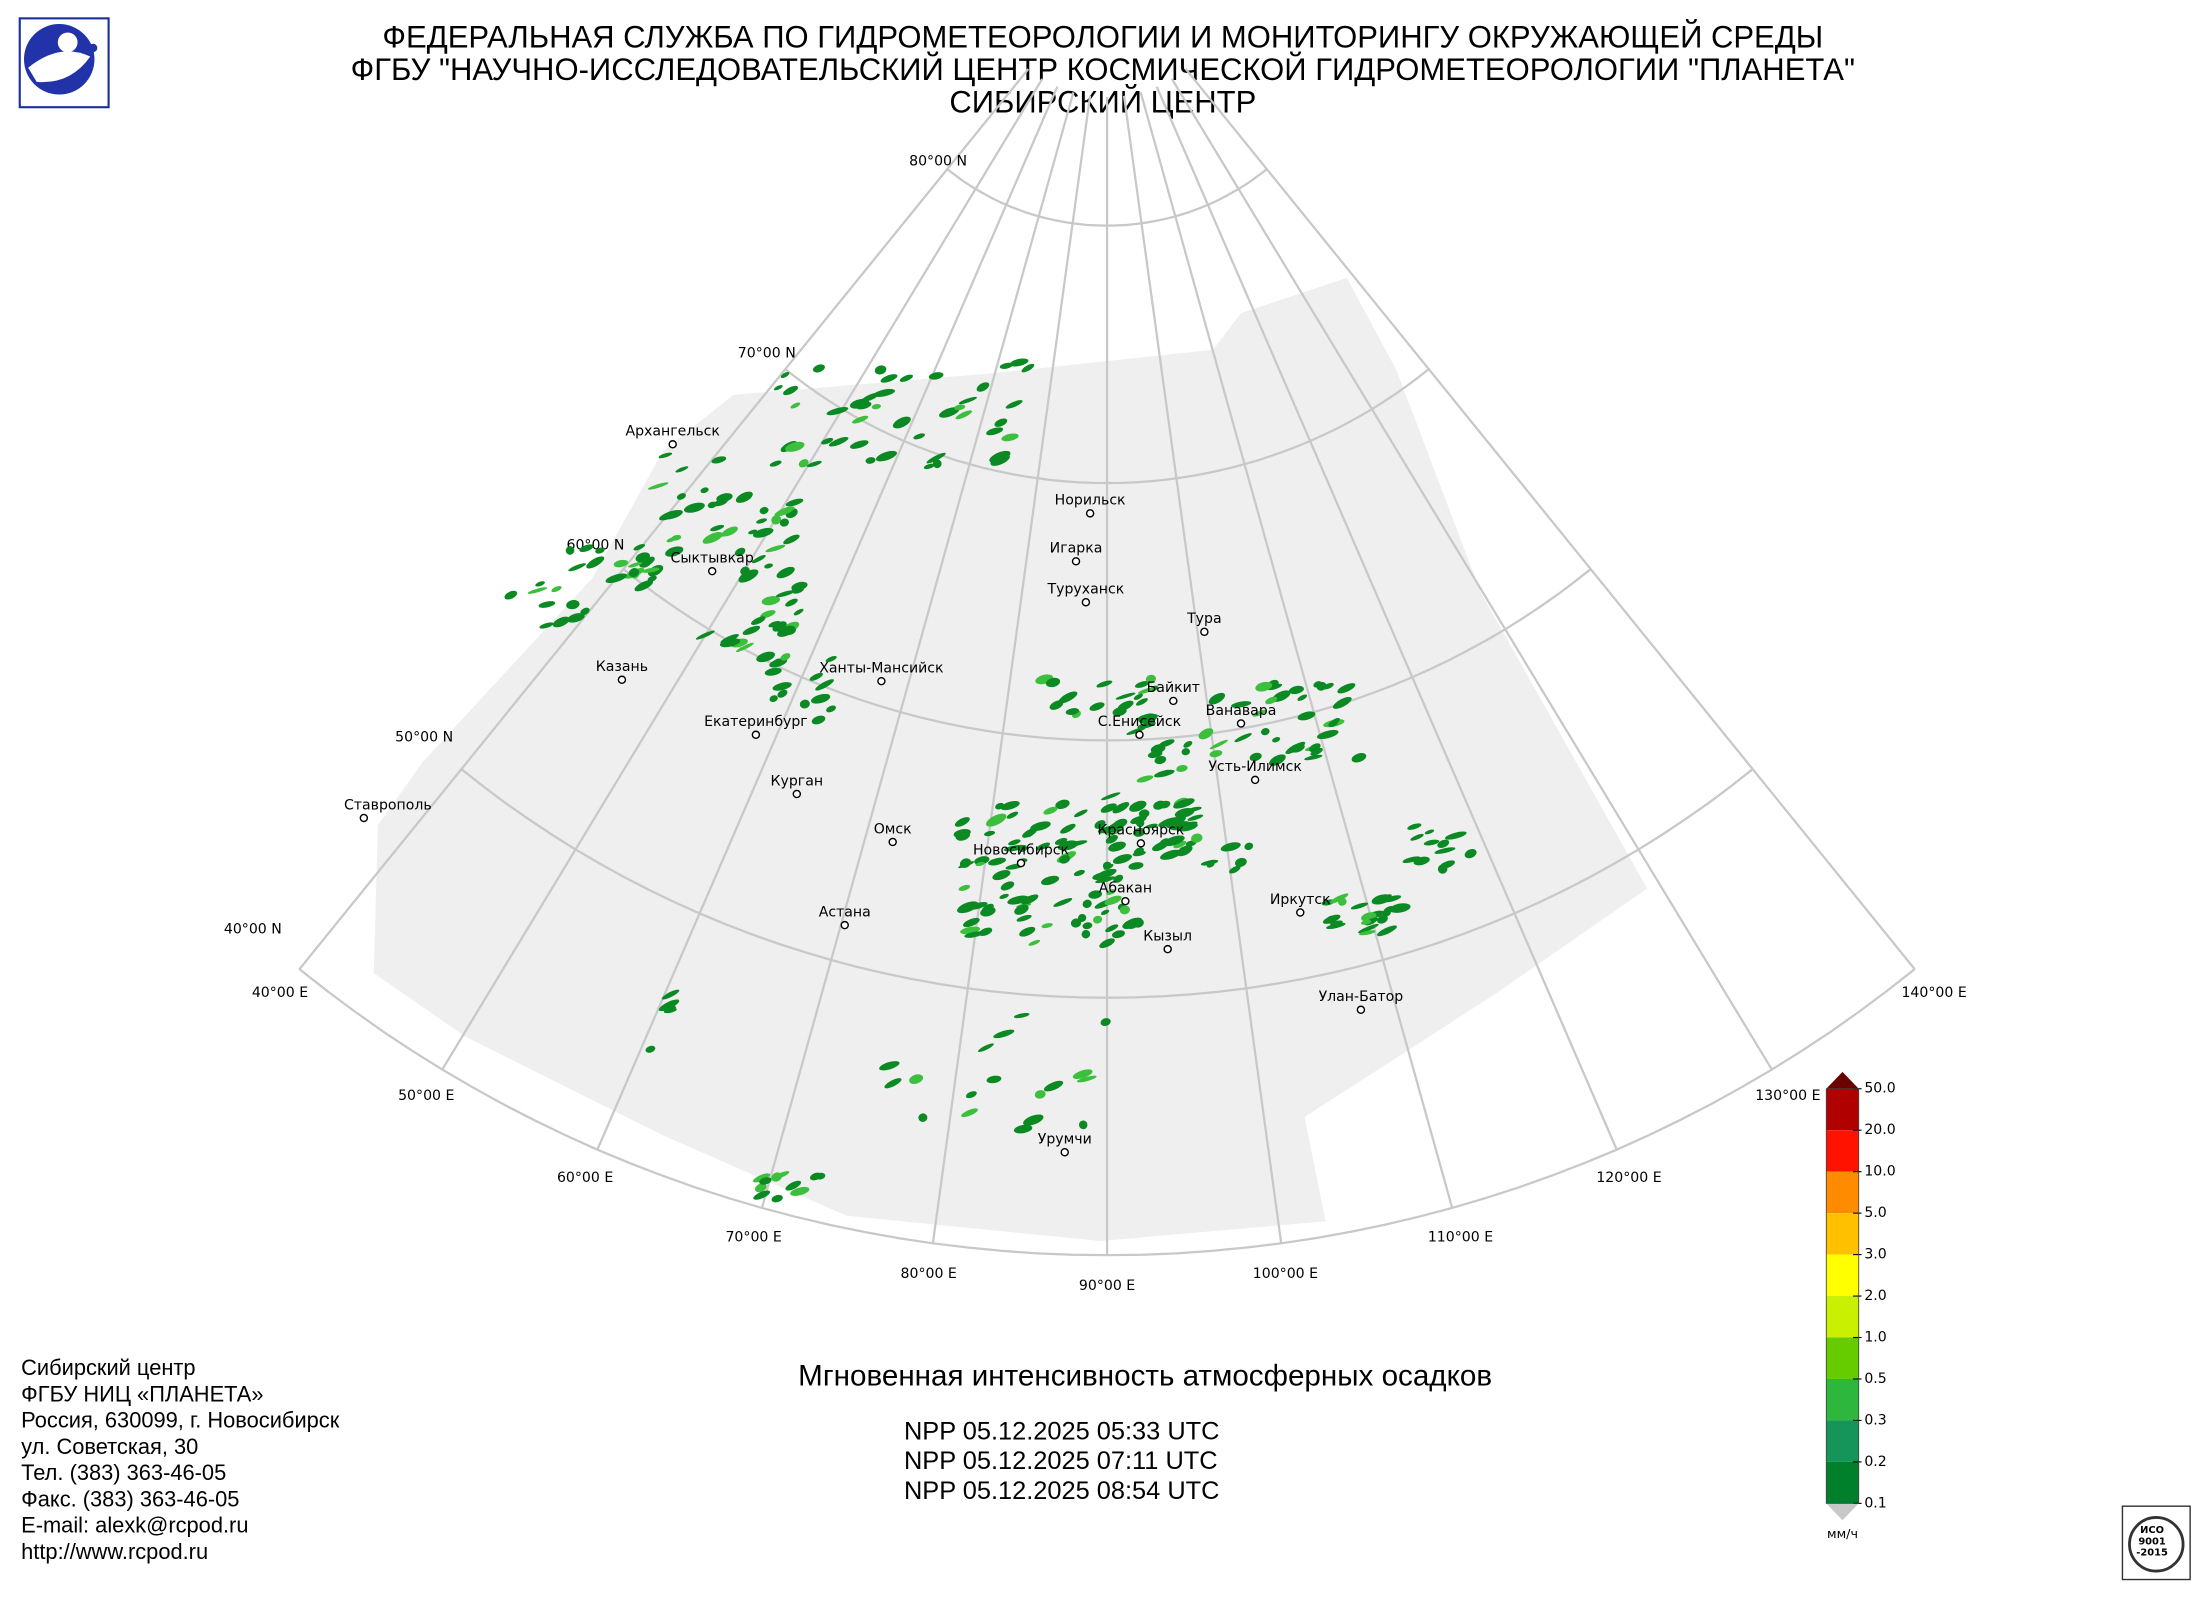 The width and height of the screenshot is (2200, 1600). I want to click on pass-line: NPP 05.12.2025 08:54 UTC, so click(1062, 1491).